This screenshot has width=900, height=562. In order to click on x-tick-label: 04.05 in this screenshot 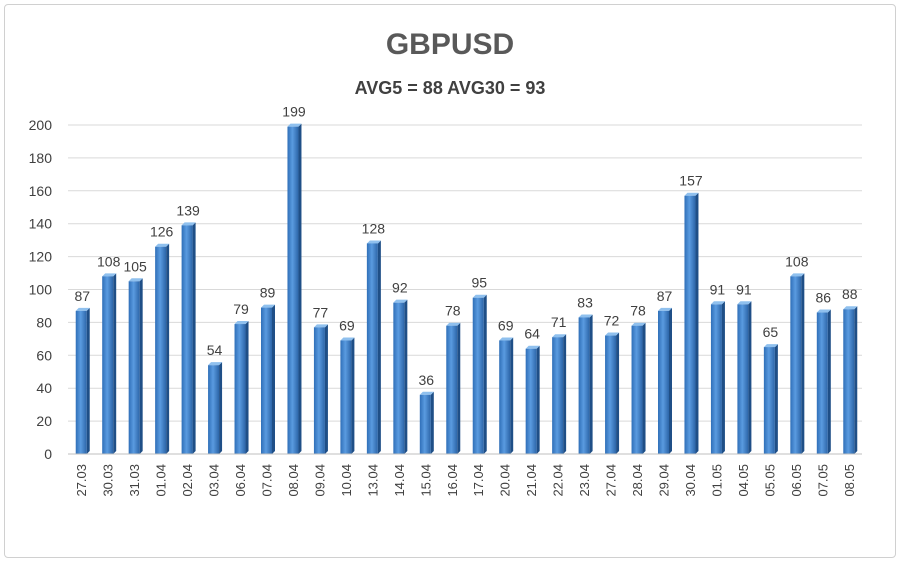, I will do `click(743, 480)`.